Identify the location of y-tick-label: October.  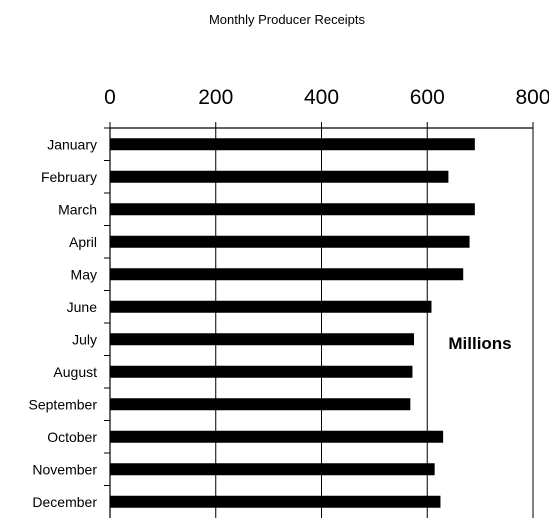
(72, 437).